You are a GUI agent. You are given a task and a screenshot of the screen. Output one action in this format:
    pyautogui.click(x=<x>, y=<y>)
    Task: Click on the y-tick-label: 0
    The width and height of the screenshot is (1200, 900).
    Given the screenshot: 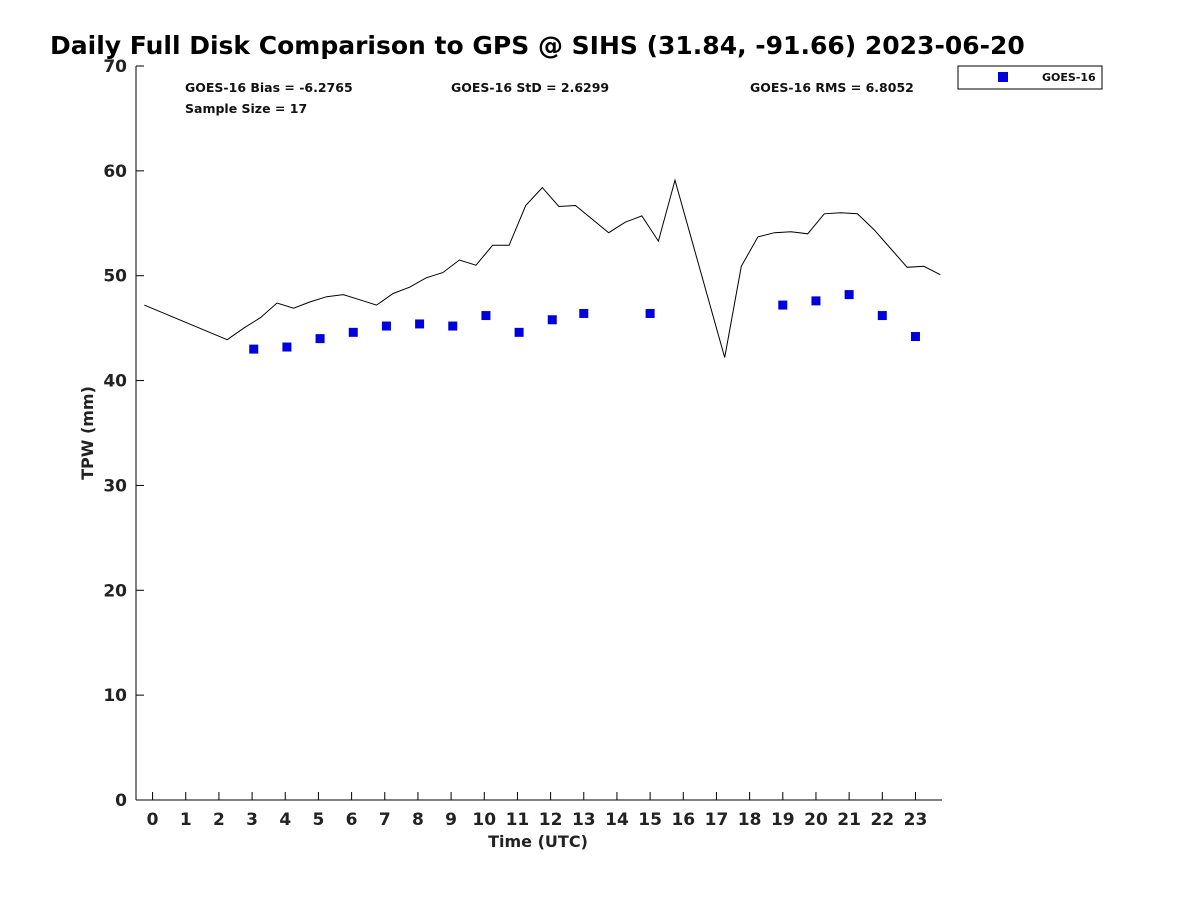 What is the action you would take?
    pyautogui.click(x=121, y=801)
    